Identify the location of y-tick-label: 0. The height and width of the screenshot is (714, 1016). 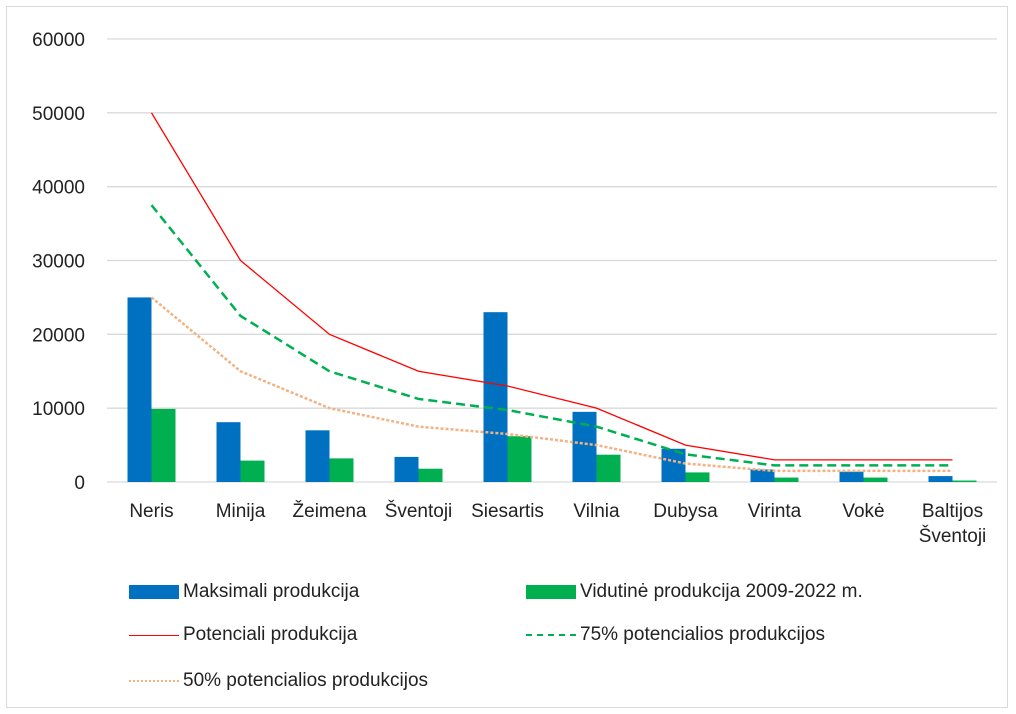
(79, 483).